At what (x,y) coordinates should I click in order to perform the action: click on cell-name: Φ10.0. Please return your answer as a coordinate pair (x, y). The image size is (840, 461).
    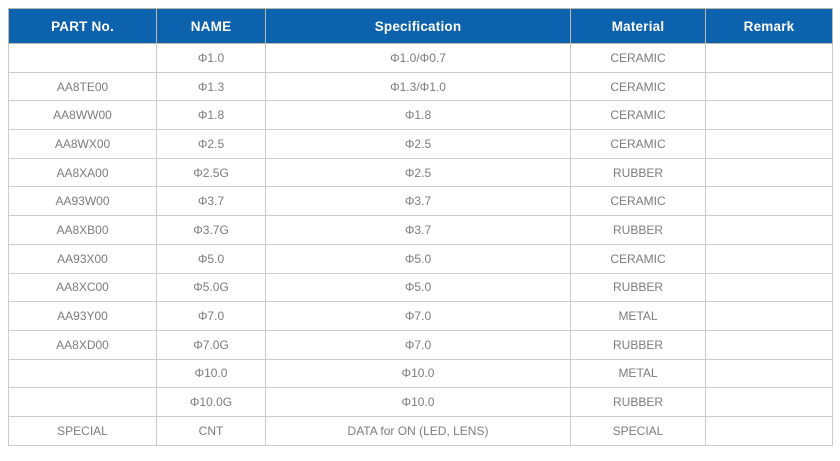
    Looking at the image, I should click on (211, 373).